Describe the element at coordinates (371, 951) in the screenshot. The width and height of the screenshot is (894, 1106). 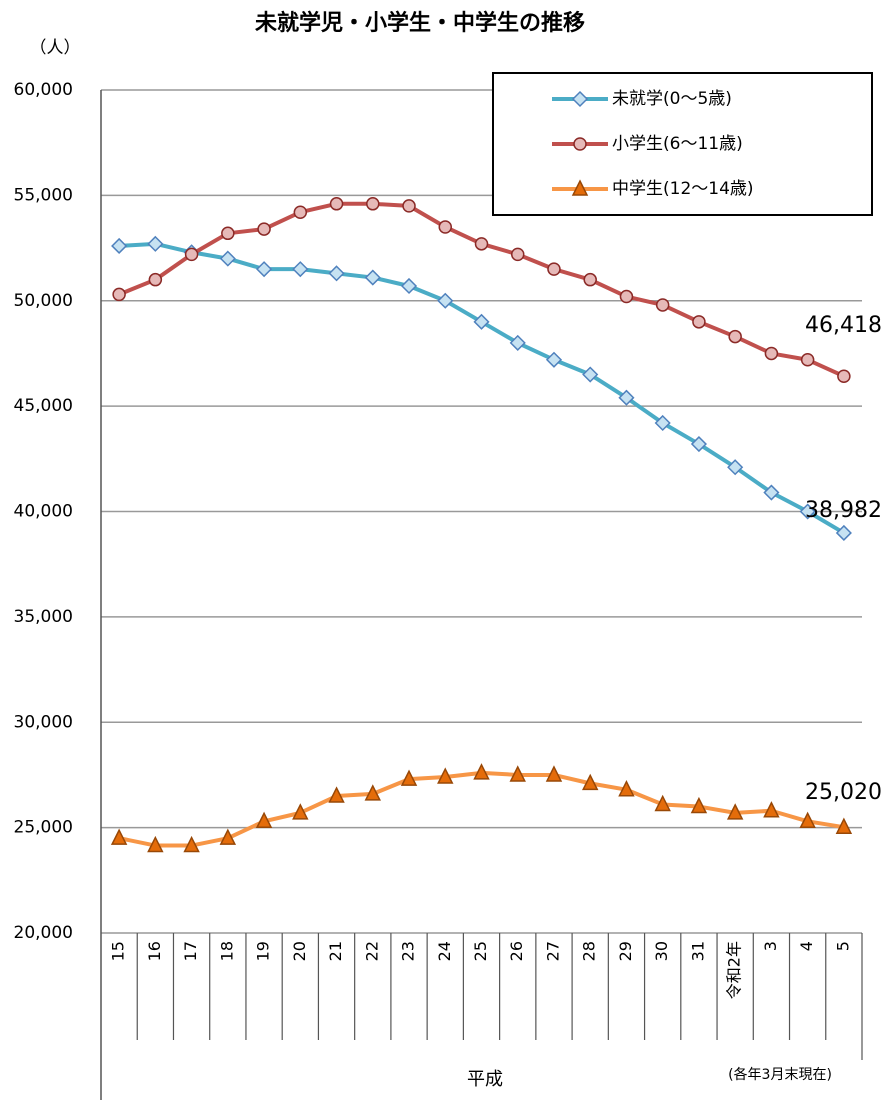
I see `x-tick-label: 22` at that location.